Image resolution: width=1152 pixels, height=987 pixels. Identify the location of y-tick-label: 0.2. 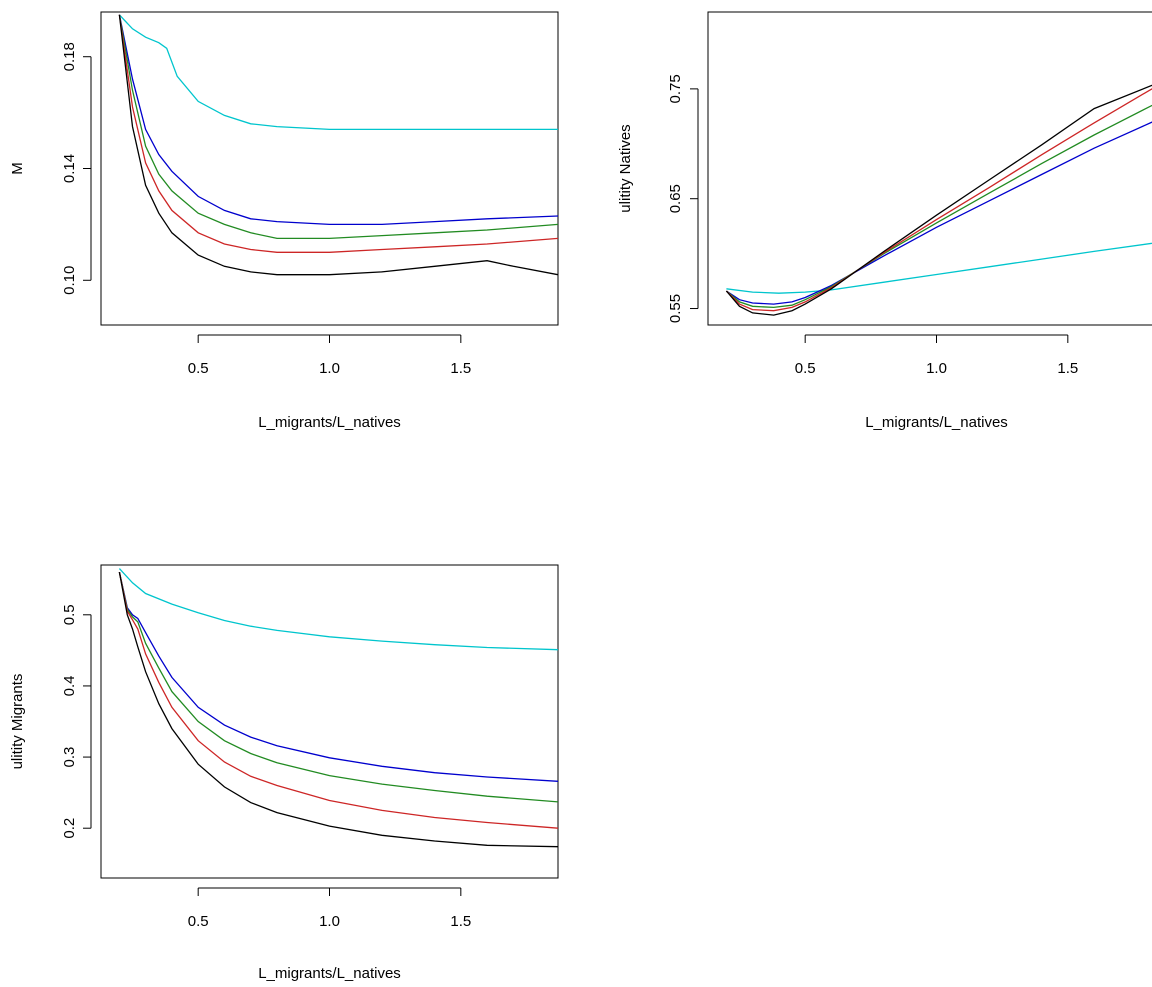
(69, 828).